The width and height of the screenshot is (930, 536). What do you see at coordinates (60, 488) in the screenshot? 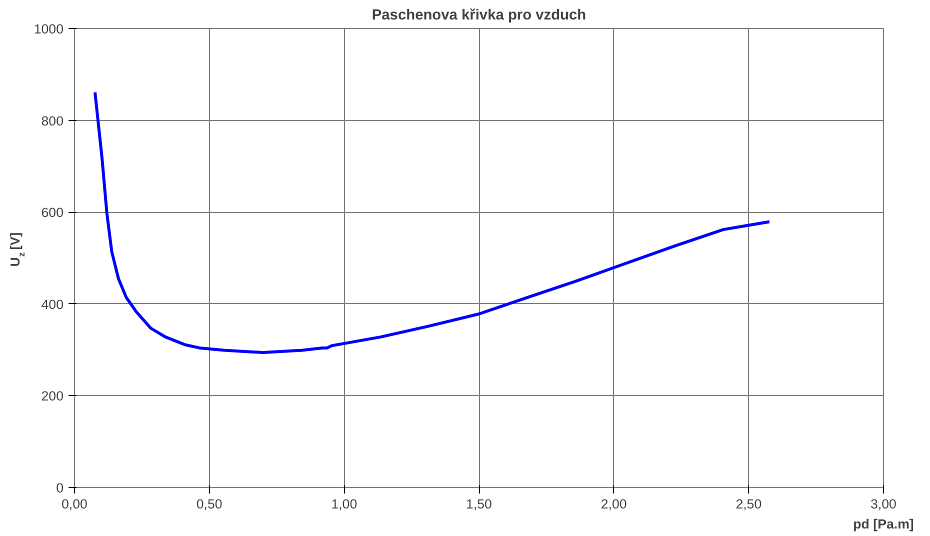
I see `y-tick-label: 0` at bounding box center [60, 488].